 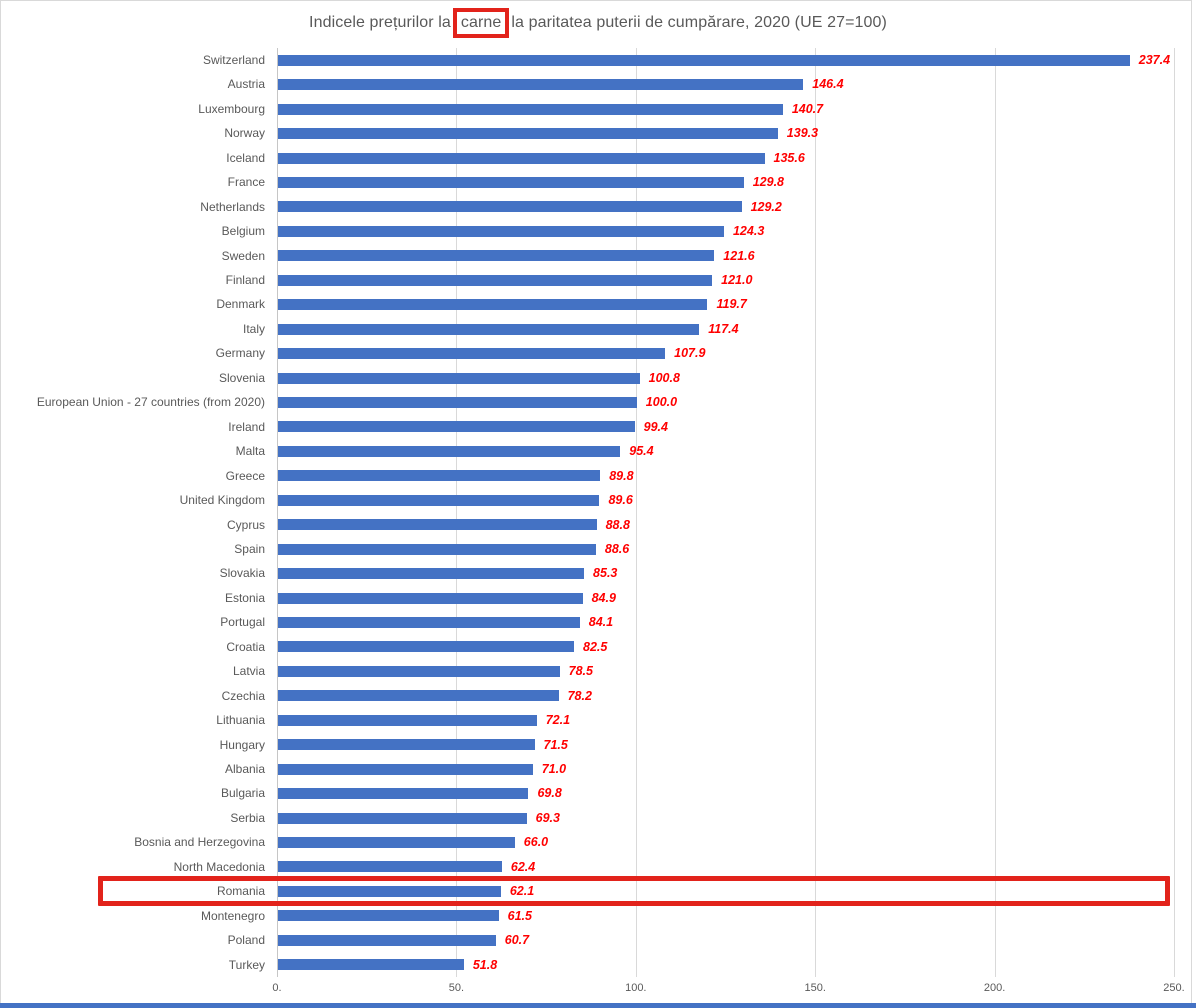 I want to click on category-label: Bulgaria, so click(x=242, y=793).